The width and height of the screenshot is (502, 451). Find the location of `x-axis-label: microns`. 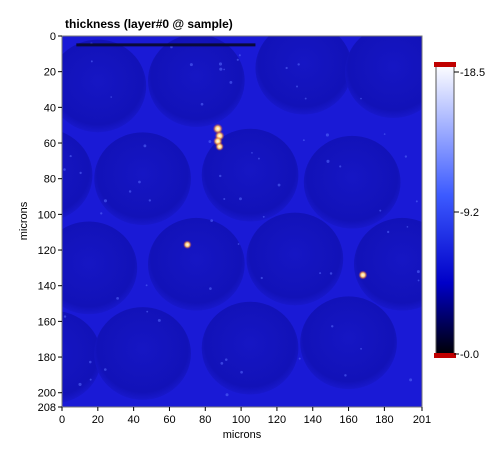

x-axis-label: microns is located at coordinates (242, 435).